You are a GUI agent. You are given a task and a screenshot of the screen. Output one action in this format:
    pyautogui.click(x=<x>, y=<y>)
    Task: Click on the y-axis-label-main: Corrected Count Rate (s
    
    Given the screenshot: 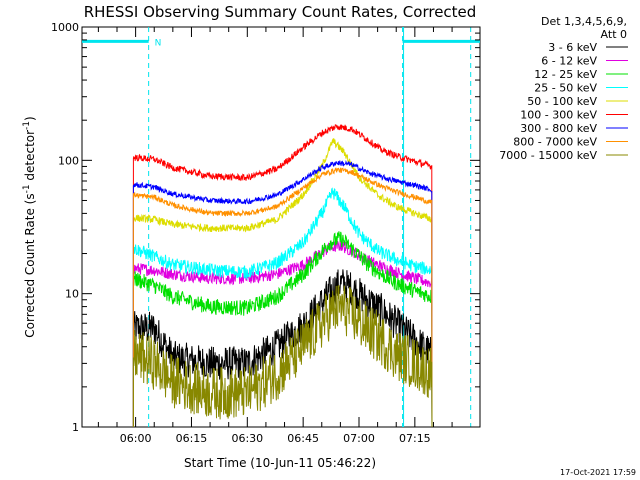 What is the action you would take?
    pyautogui.click(x=30, y=265)
    